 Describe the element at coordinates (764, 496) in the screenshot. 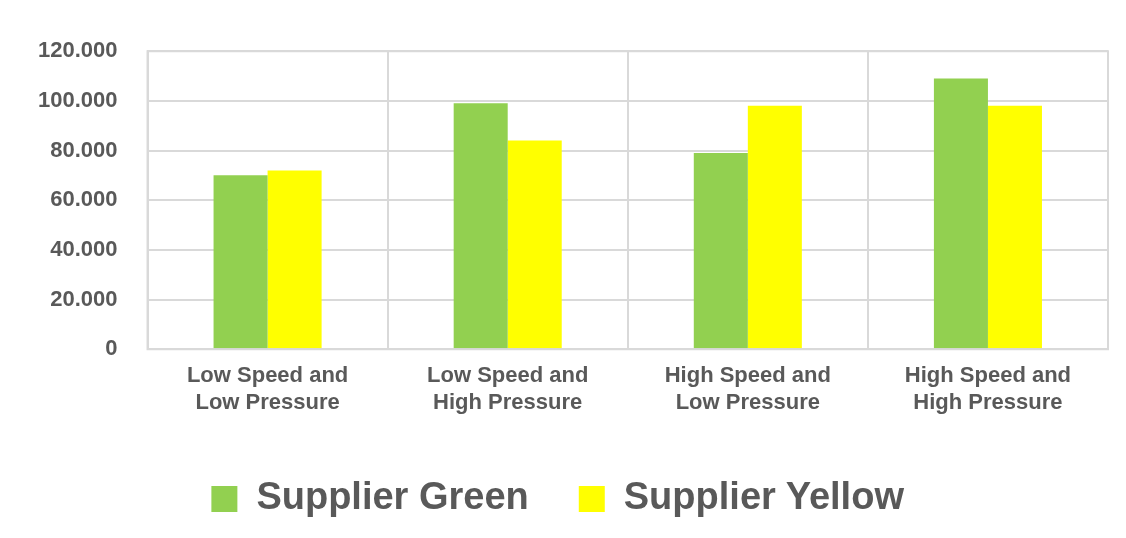

I see `legend-label: Supplier Yellow` at that location.